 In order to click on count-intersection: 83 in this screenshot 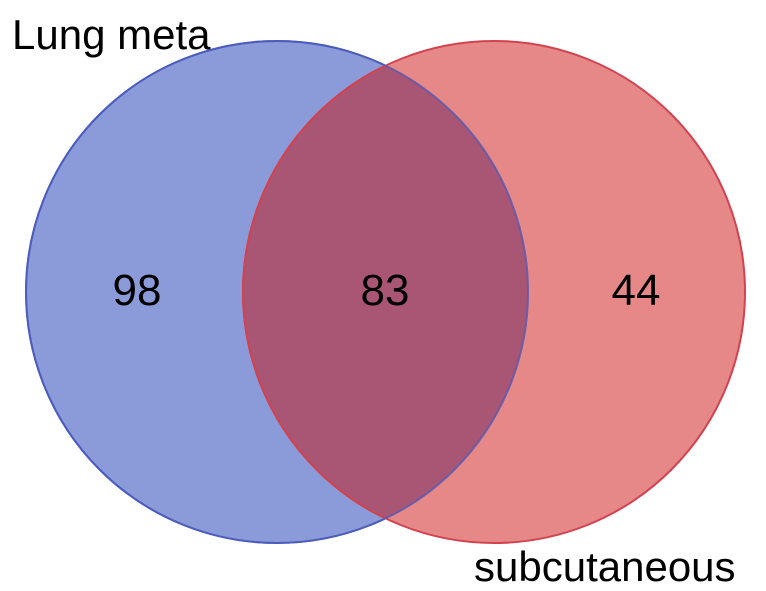, I will do `click(385, 290)`.